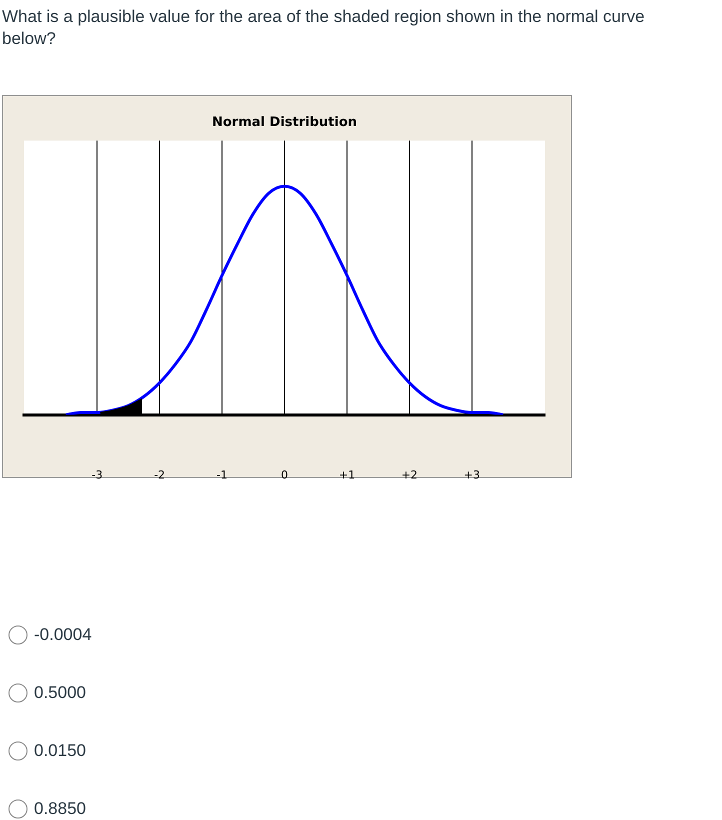 The height and width of the screenshot is (820, 722). Describe the element at coordinates (63, 635) in the screenshot. I see `text: -0.0004` at that location.